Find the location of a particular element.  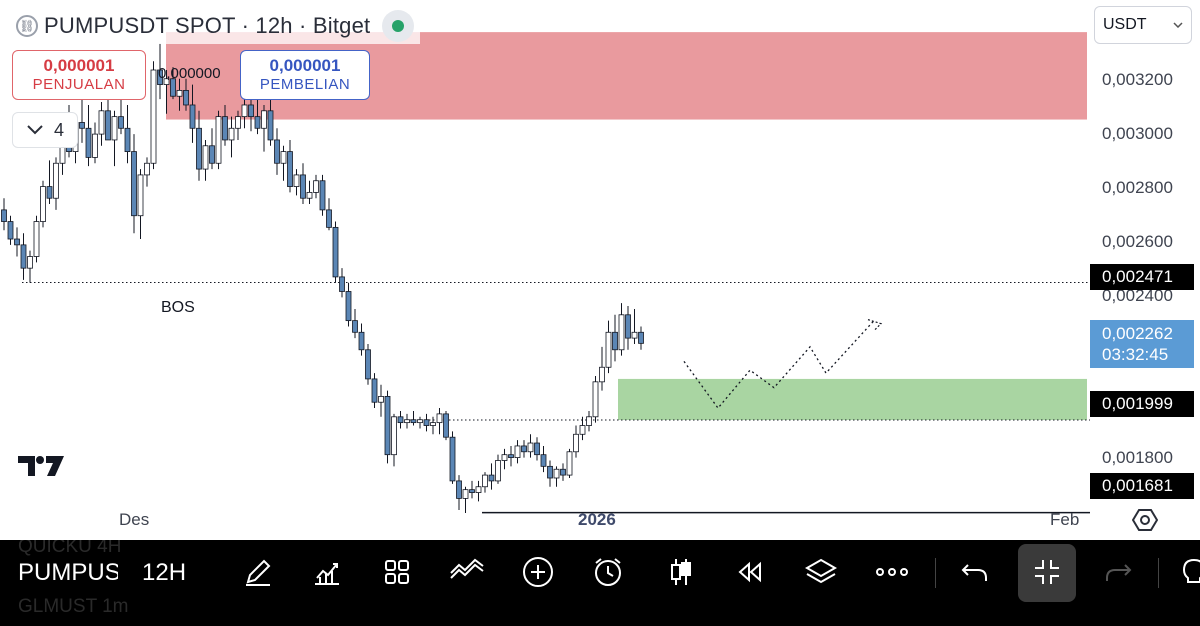

redo-icon is located at coordinates (1118, 572).